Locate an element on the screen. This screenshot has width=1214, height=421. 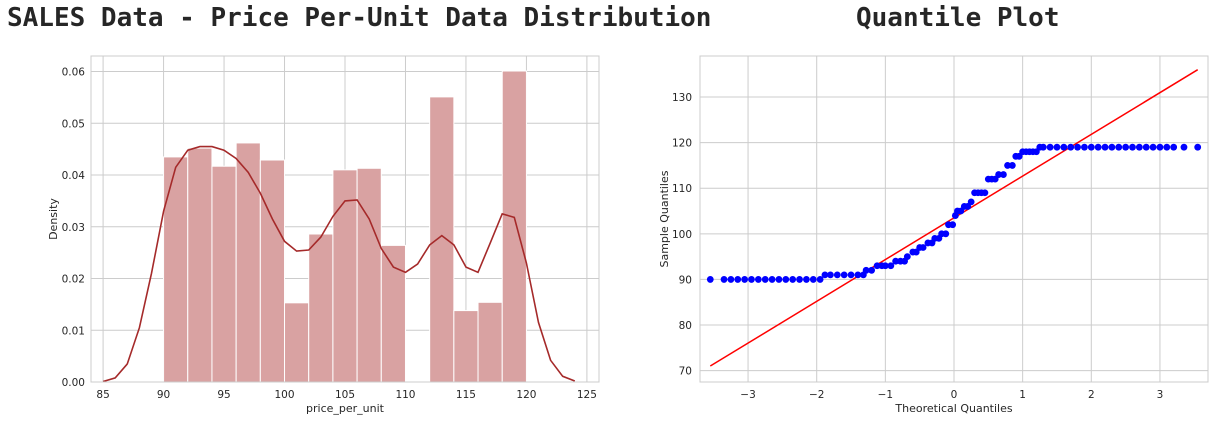
histogram-x-tick-label: 95 is located at coordinates (223, 395).